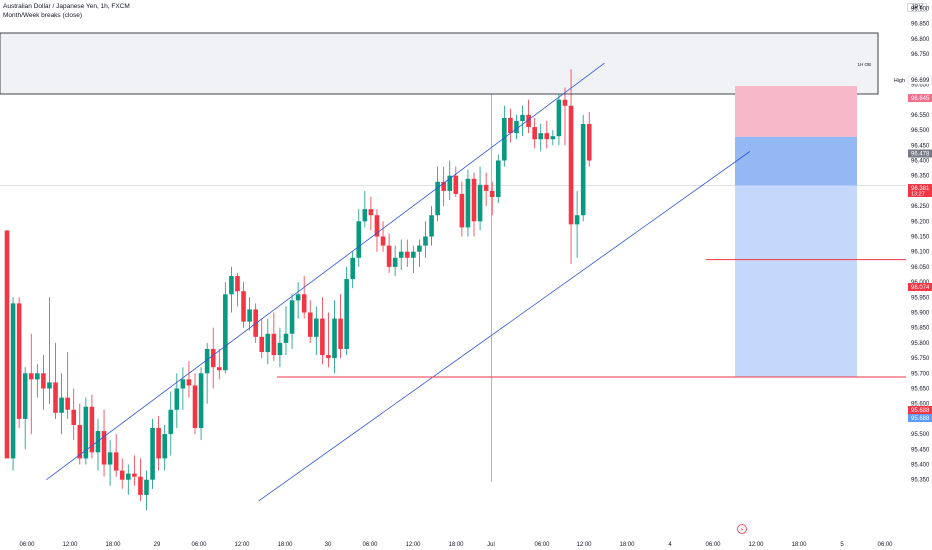  I want to click on price-tag-level, so click(920, 287).